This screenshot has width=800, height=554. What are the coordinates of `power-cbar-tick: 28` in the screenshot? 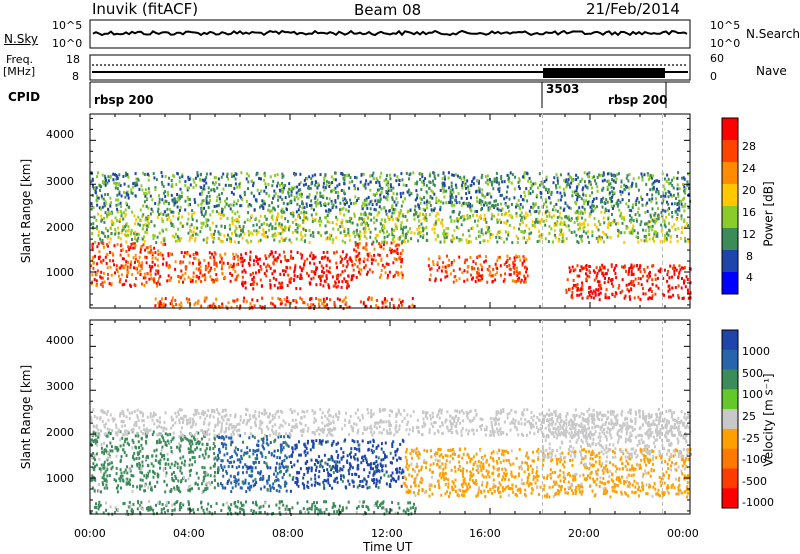 It's located at (749, 146).